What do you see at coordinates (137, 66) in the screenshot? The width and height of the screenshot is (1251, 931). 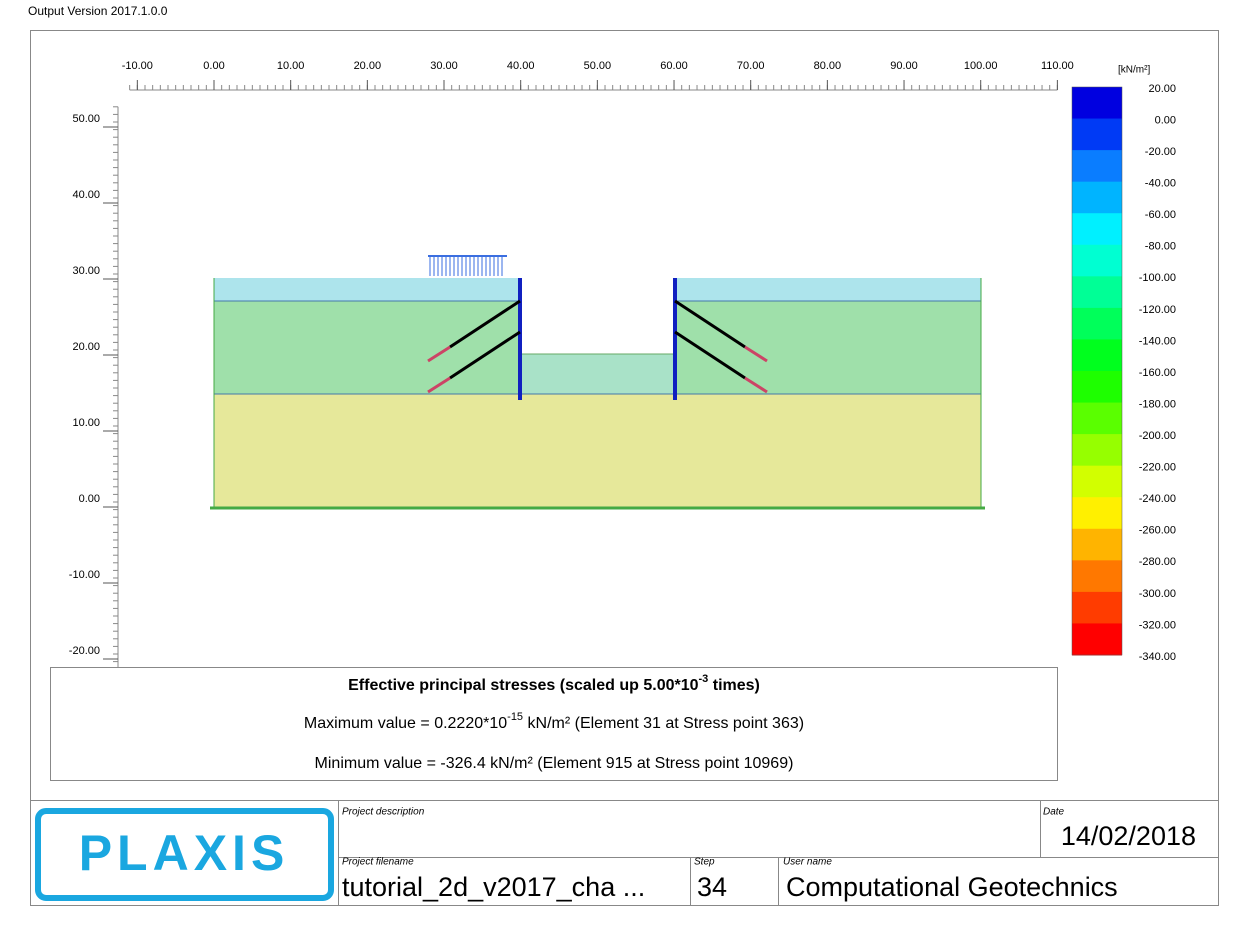 I see `x-tick-label: -10.00` at bounding box center [137, 66].